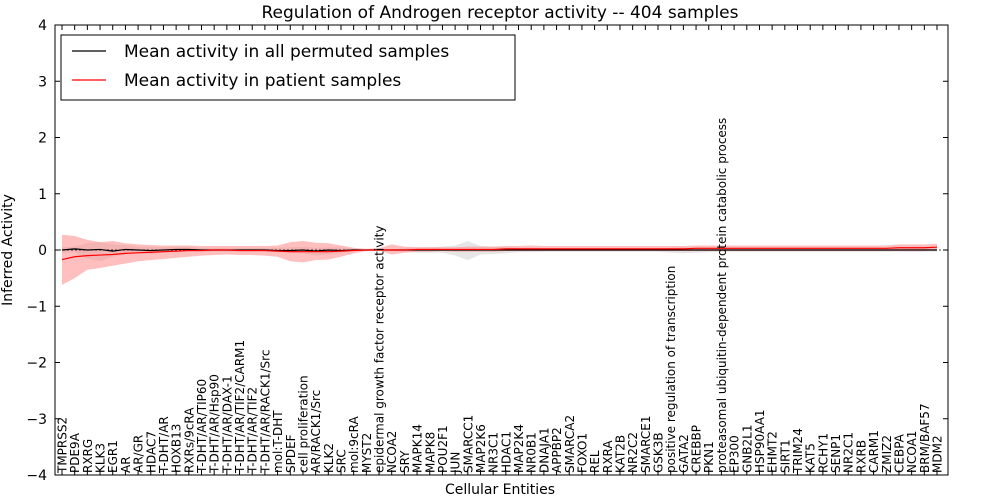 Image resolution: width=1000 pixels, height=500 pixels. I want to click on x-tick-label: NR2C1, so click(849, 452).